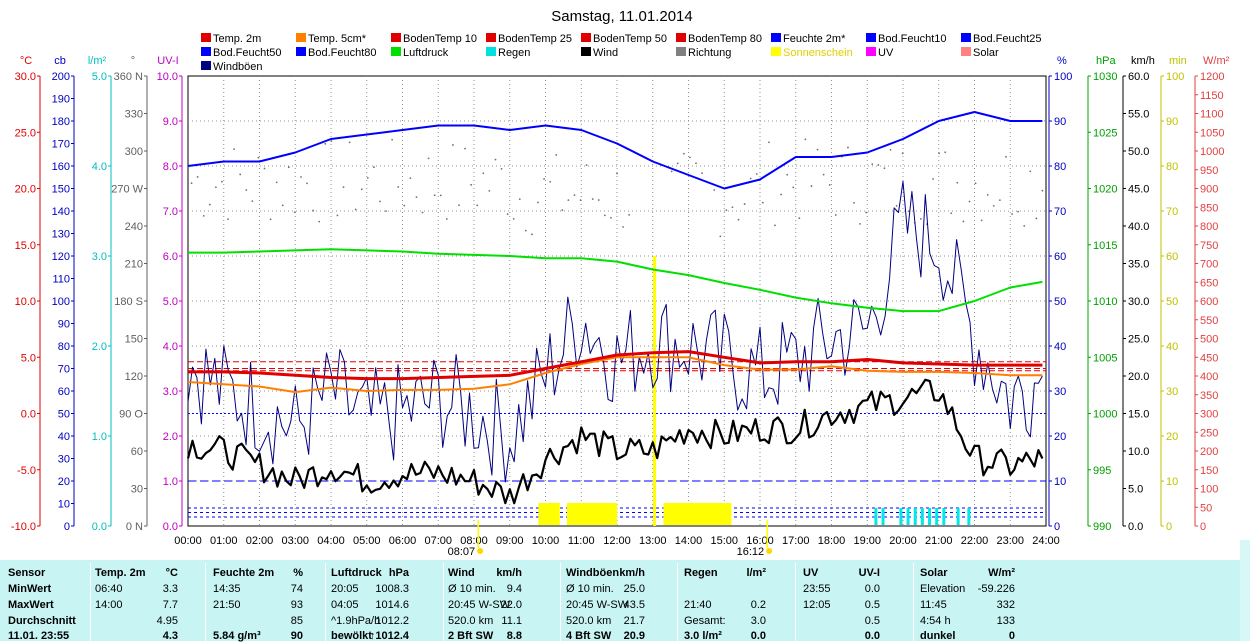 The width and height of the screenshot is (1250, 642). What do you see at coordinates (867, 541) in the screenshot?
I see `x-tick-label: 19:00` at bounding box center [867, 541].